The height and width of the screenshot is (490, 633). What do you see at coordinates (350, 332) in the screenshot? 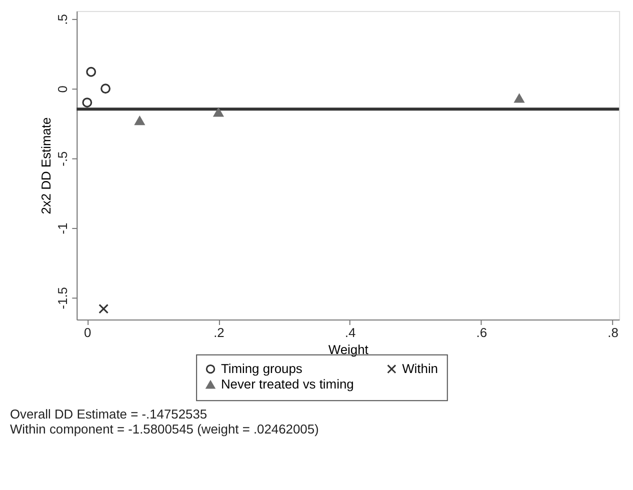
I see `x-tick-label: .4` at bounding box center [350, 332].